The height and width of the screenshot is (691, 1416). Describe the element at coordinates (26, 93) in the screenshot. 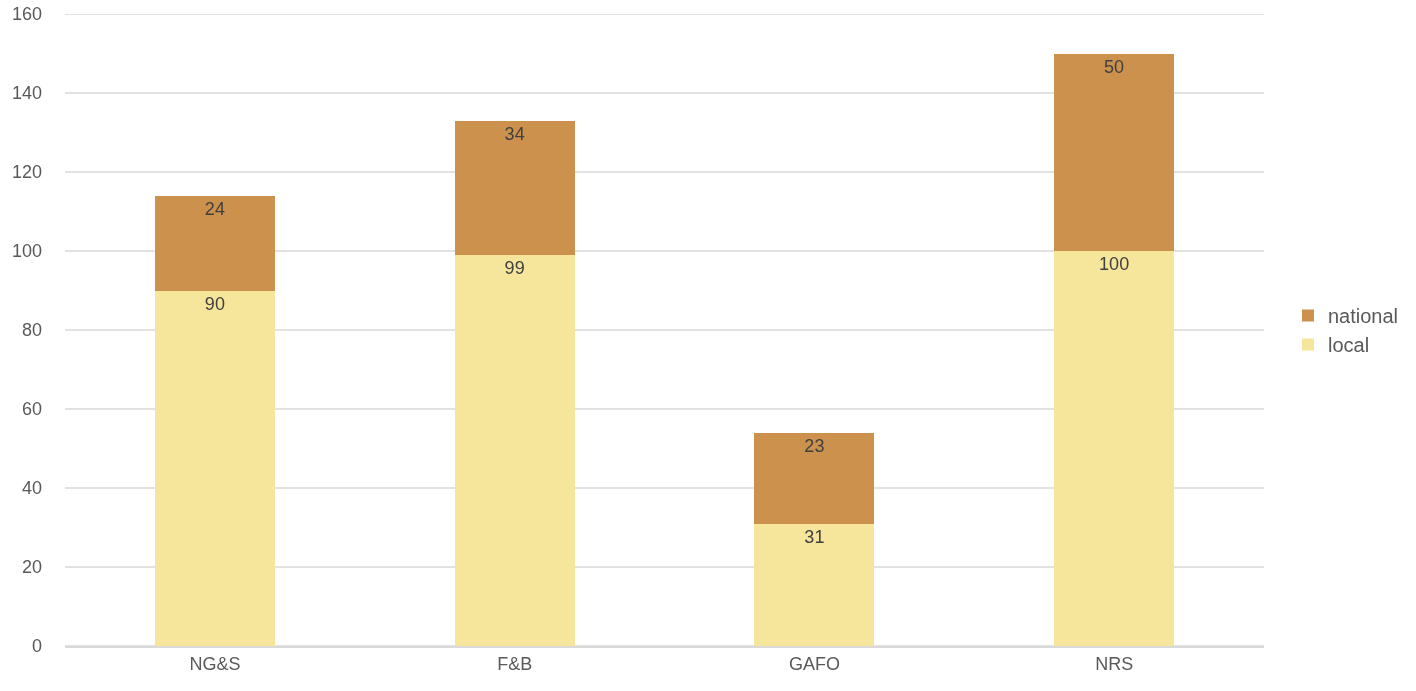

I see `y-tick-label: 140` at that location.